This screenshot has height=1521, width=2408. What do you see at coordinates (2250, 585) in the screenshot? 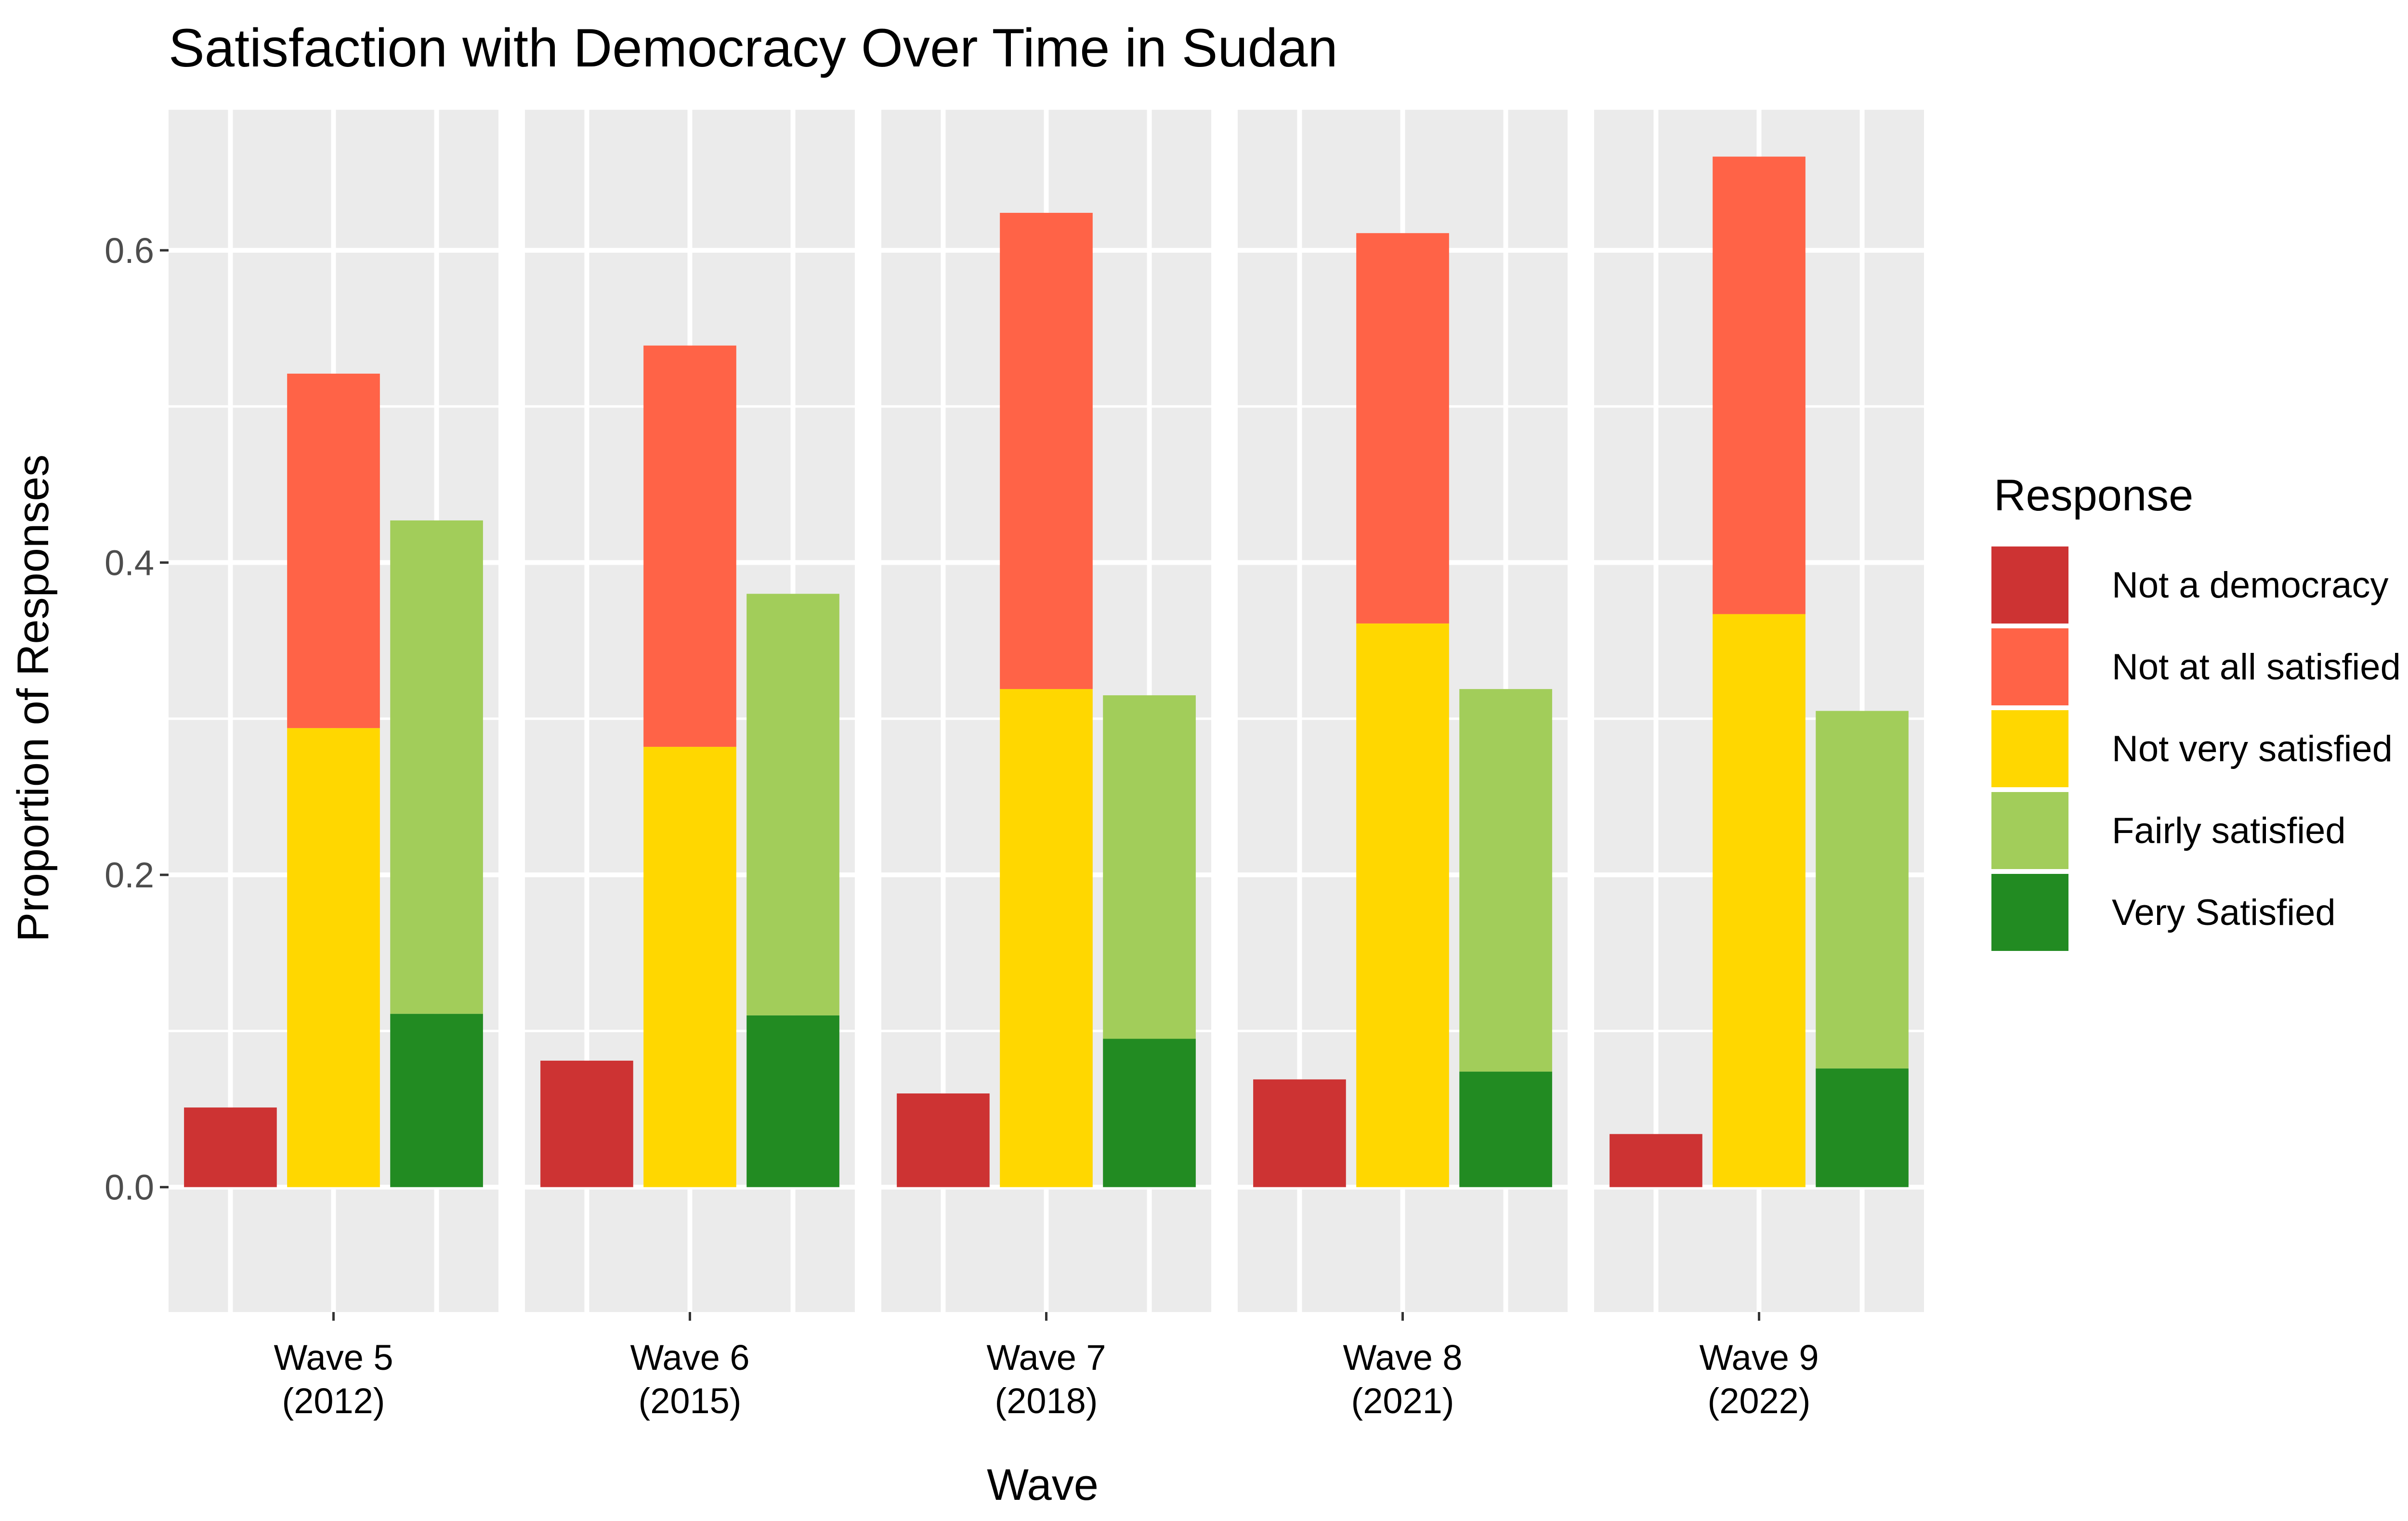
I see `legend-label: Not a democracy` at bounding box center [2250, 585].